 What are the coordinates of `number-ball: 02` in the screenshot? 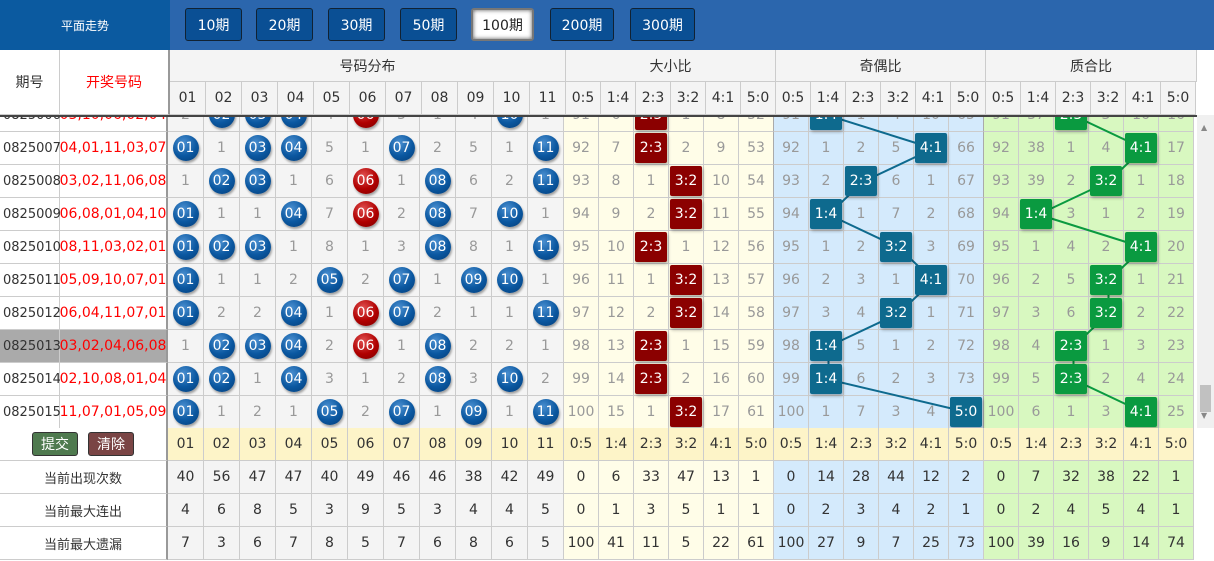 It's located at (221, 346).